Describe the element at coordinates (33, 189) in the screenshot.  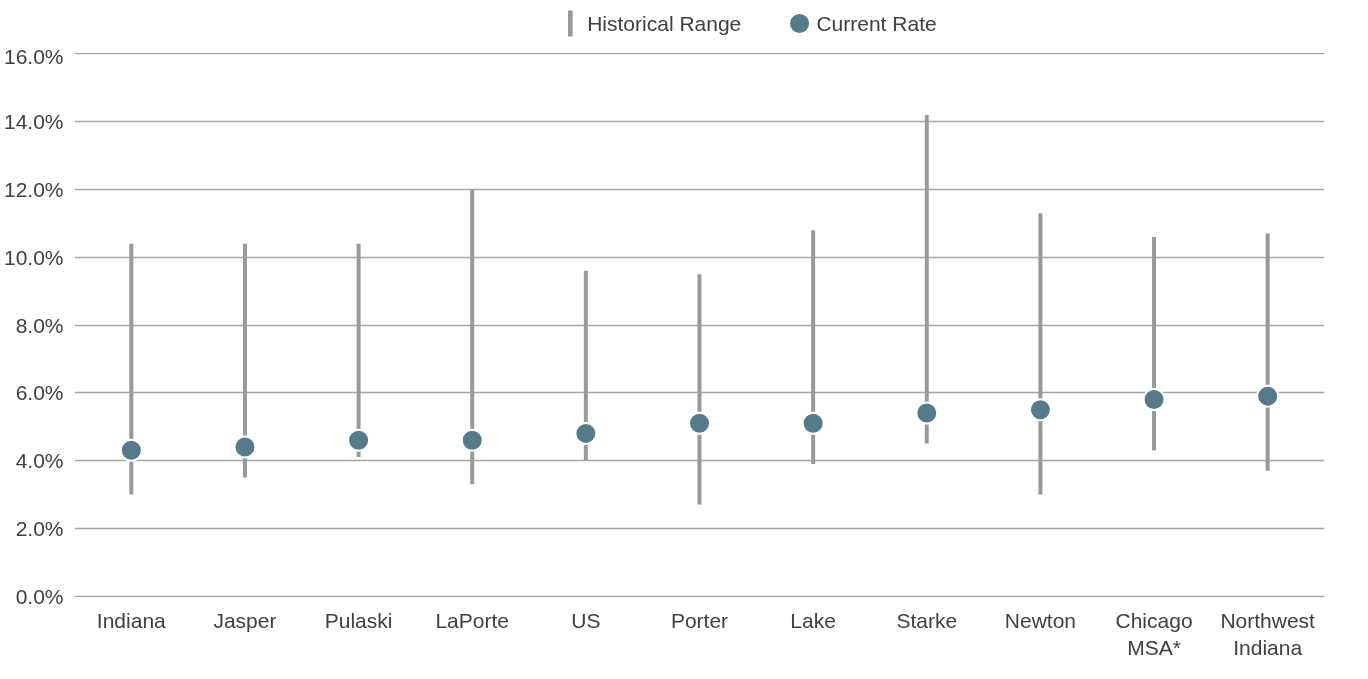
I see `y-tick-label: 12.0%` at that location.